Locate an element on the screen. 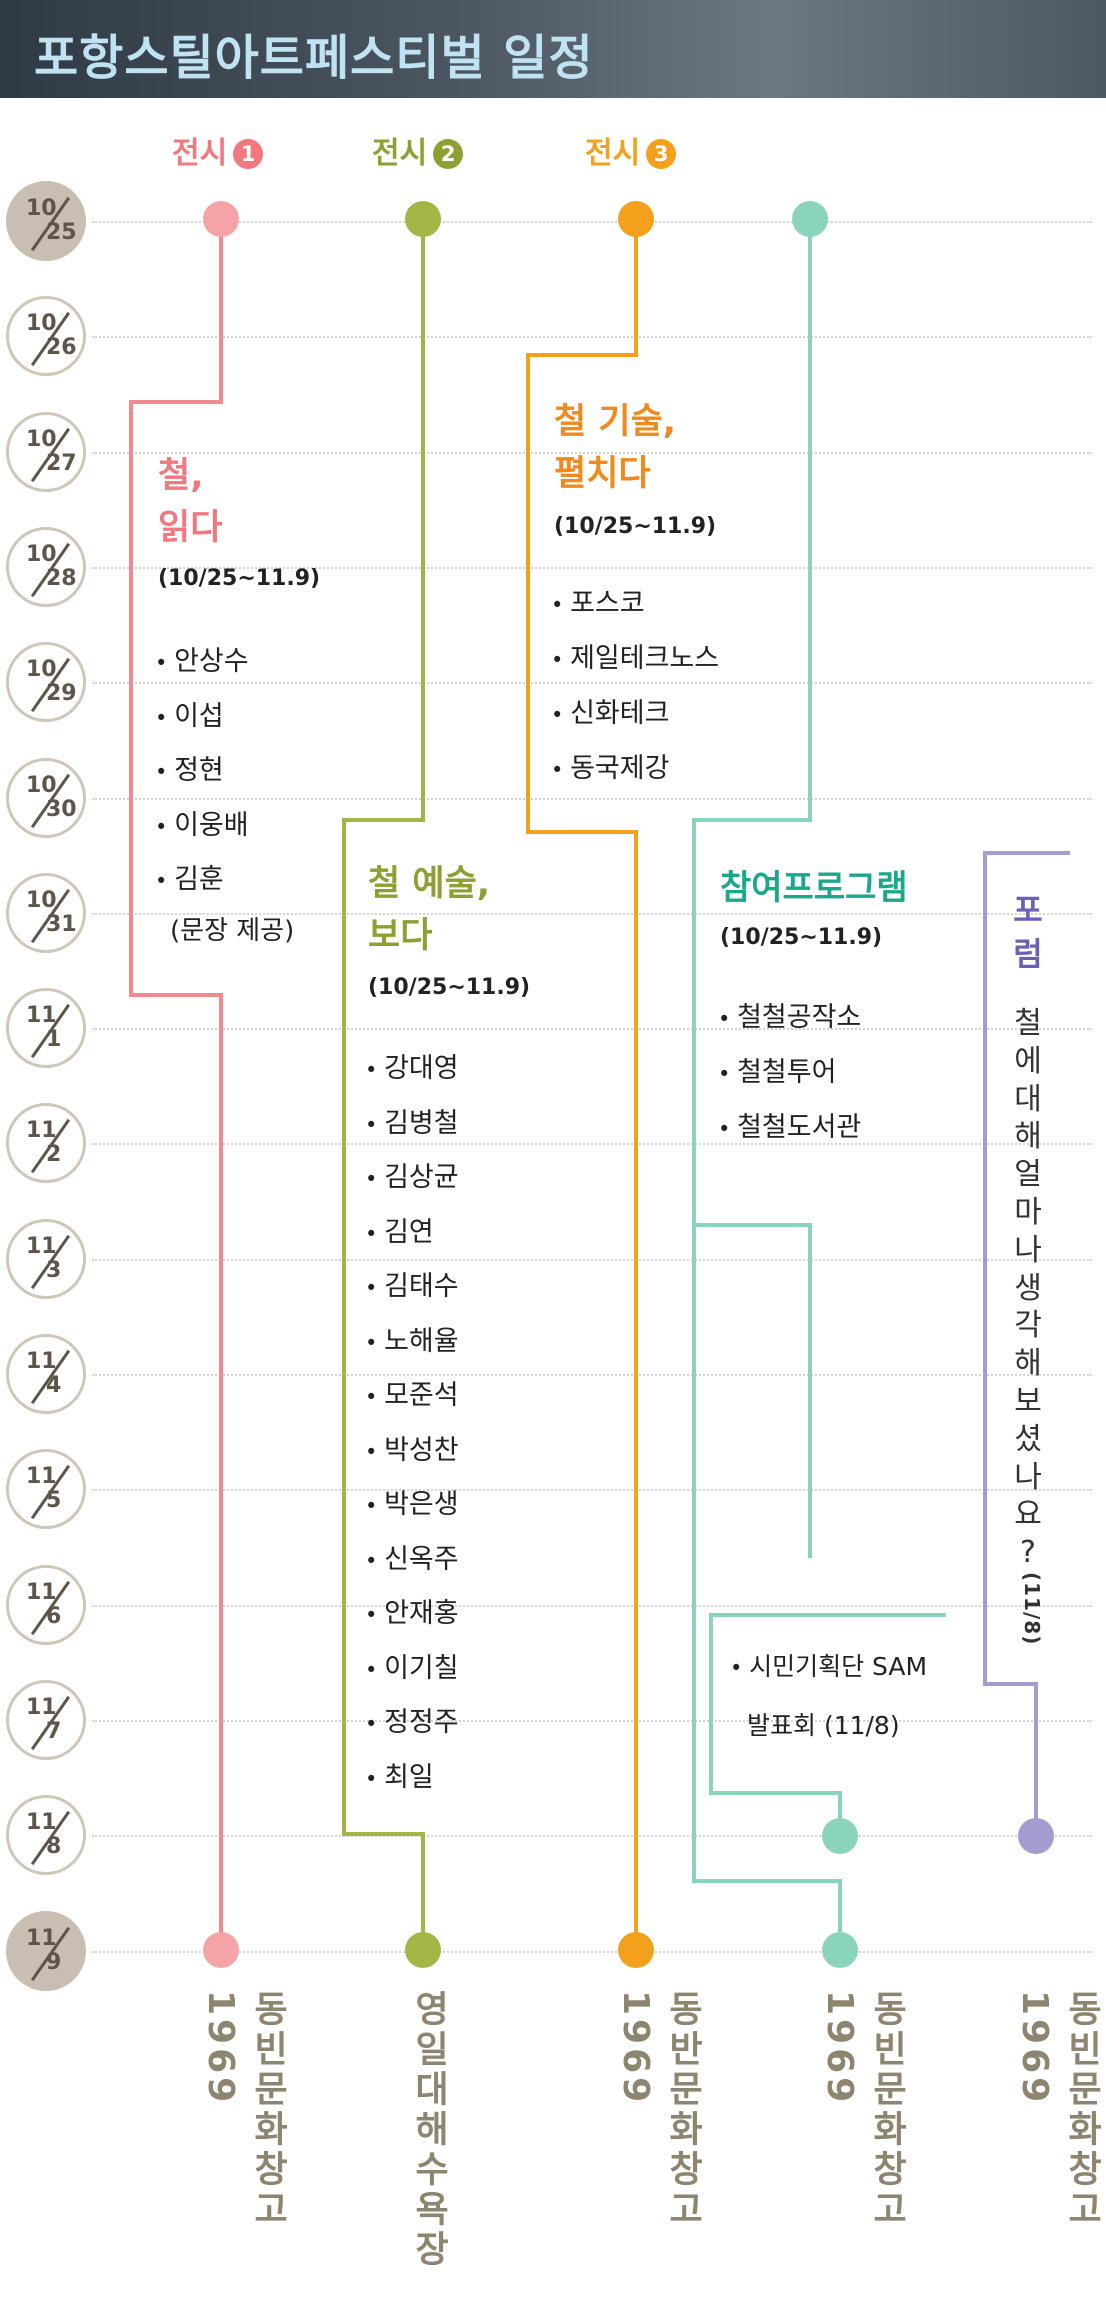  forum-title-char: 럼 is located at coordinates (1028, 954).